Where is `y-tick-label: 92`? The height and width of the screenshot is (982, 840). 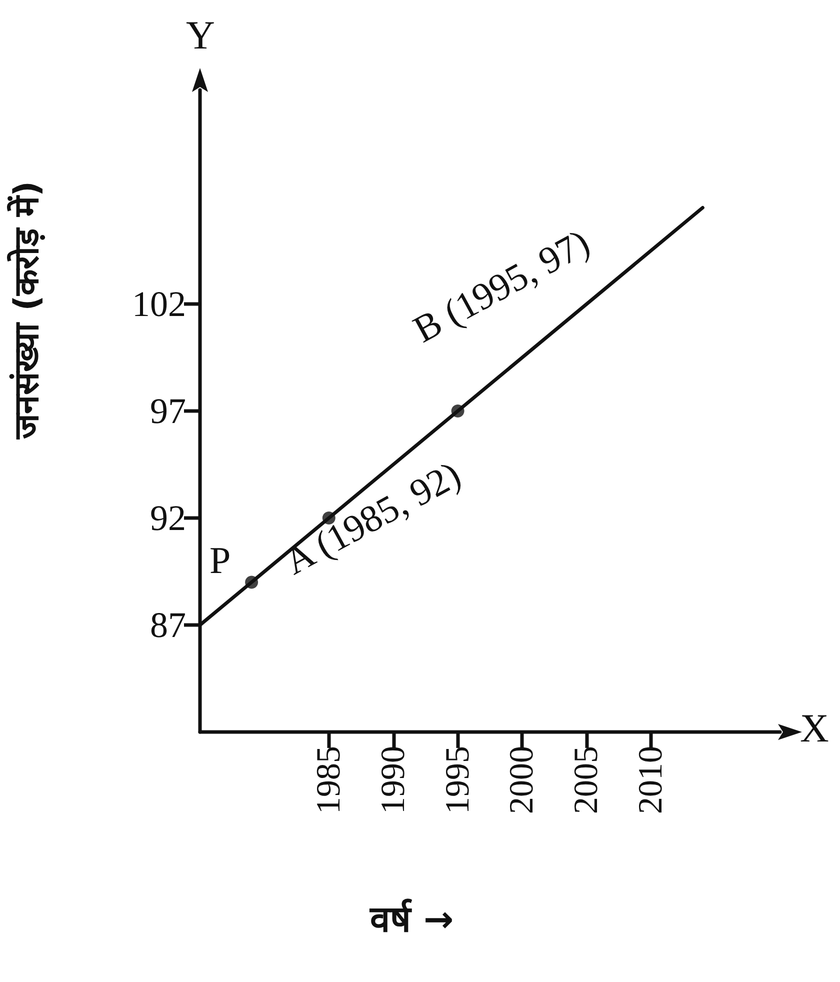
y-tick-label: 92 is located at coordinates (168, 518).